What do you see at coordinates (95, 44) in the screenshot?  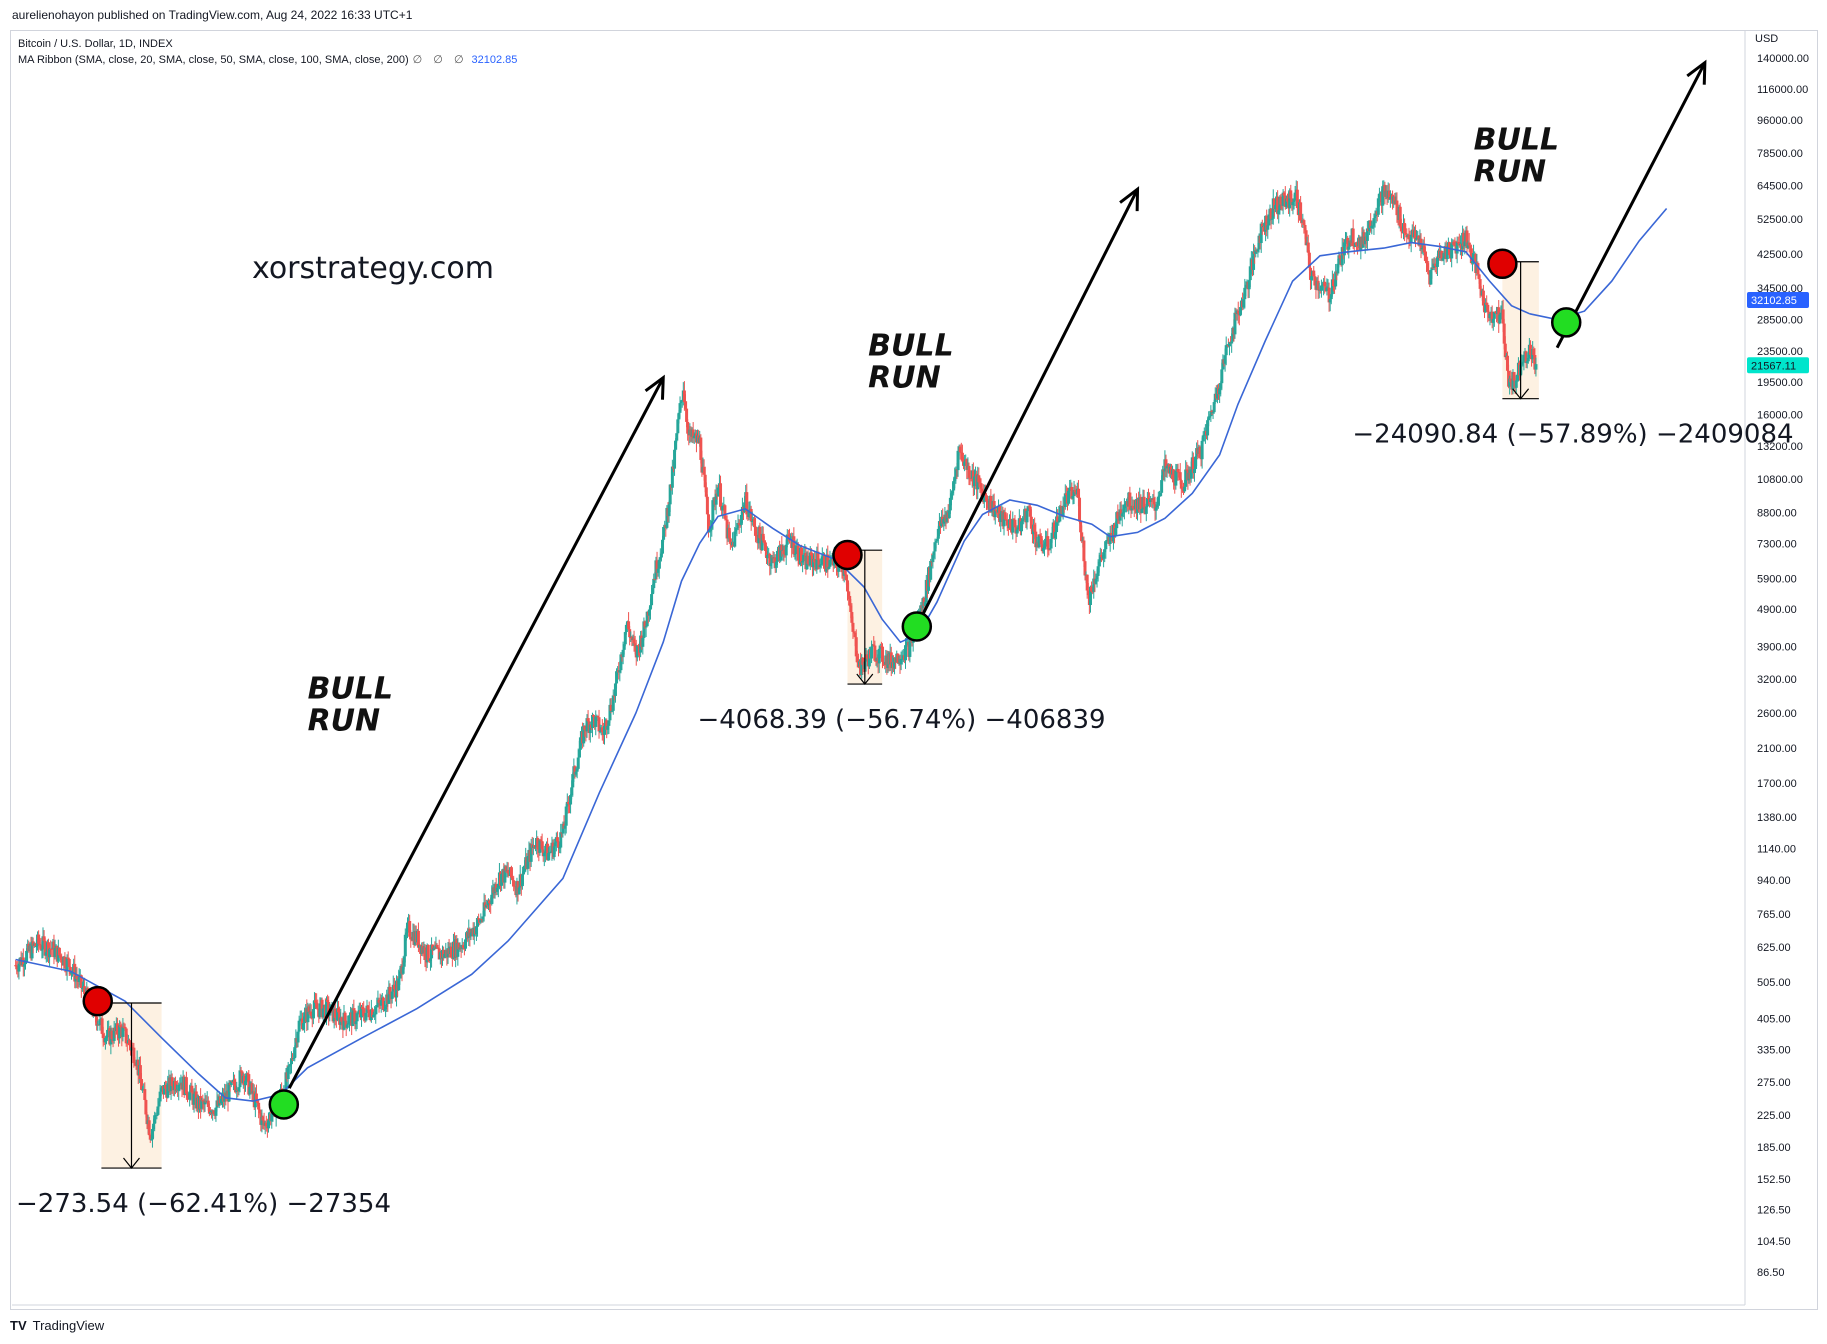 I see `symbol-title: Bitcoin / U.S. Dollar, 1D, INDEX` at bounding box center [95, 44].